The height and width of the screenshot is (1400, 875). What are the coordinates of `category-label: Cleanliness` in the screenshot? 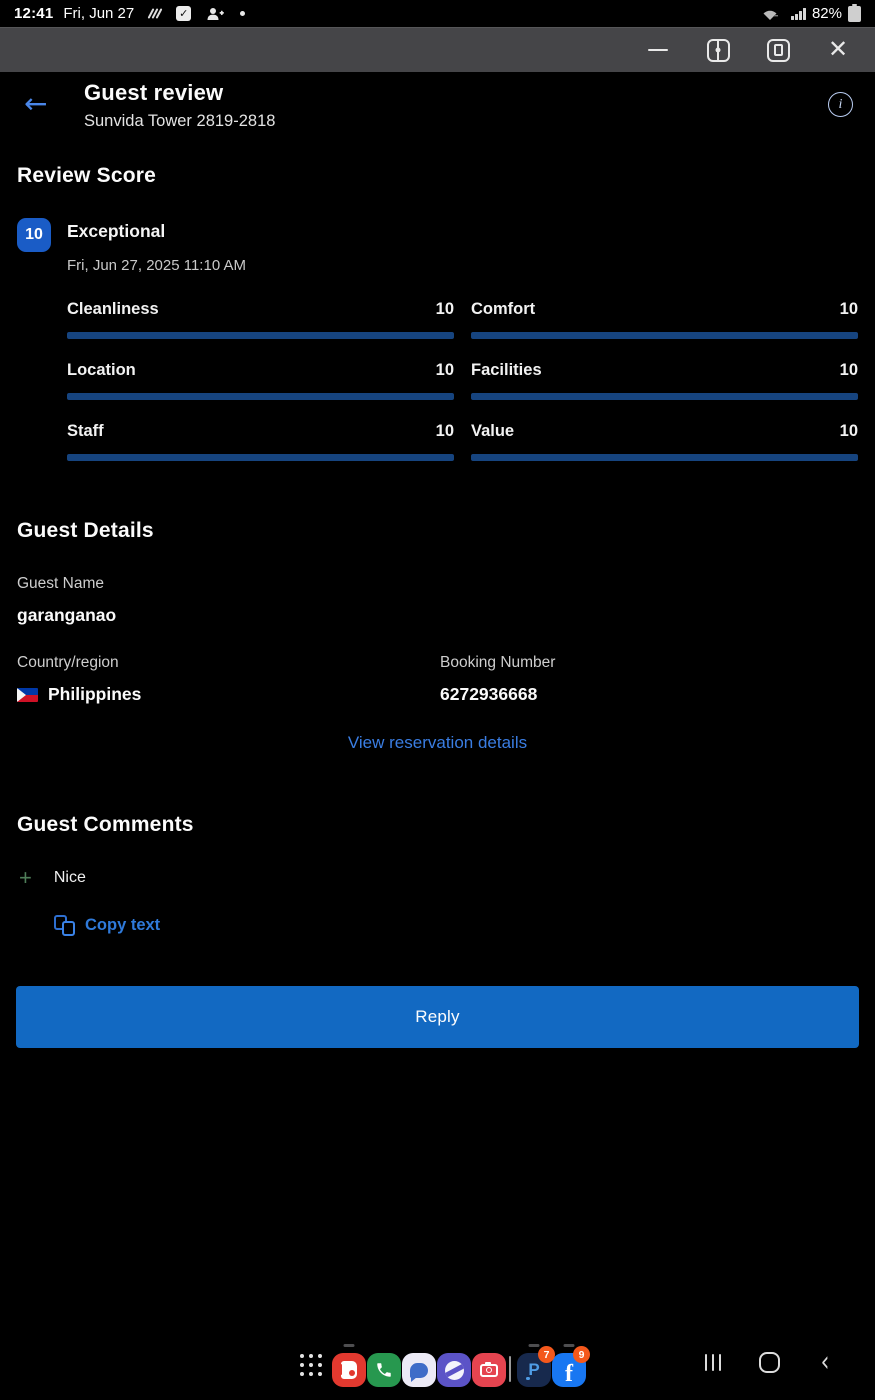 It's located at (113, 309).